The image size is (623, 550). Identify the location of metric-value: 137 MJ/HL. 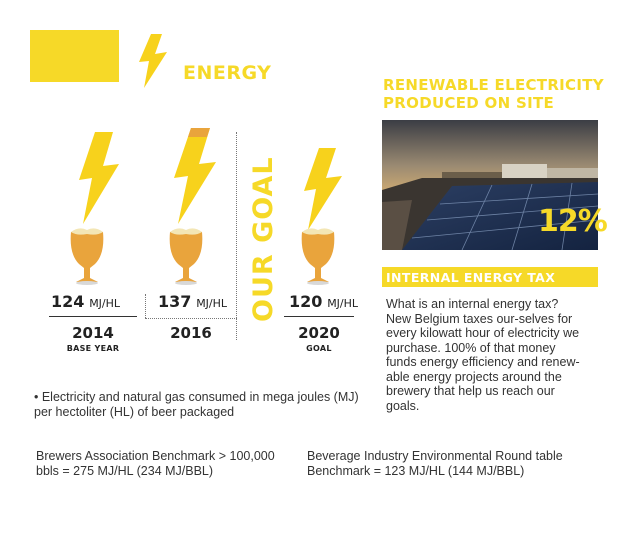
(192, 301).